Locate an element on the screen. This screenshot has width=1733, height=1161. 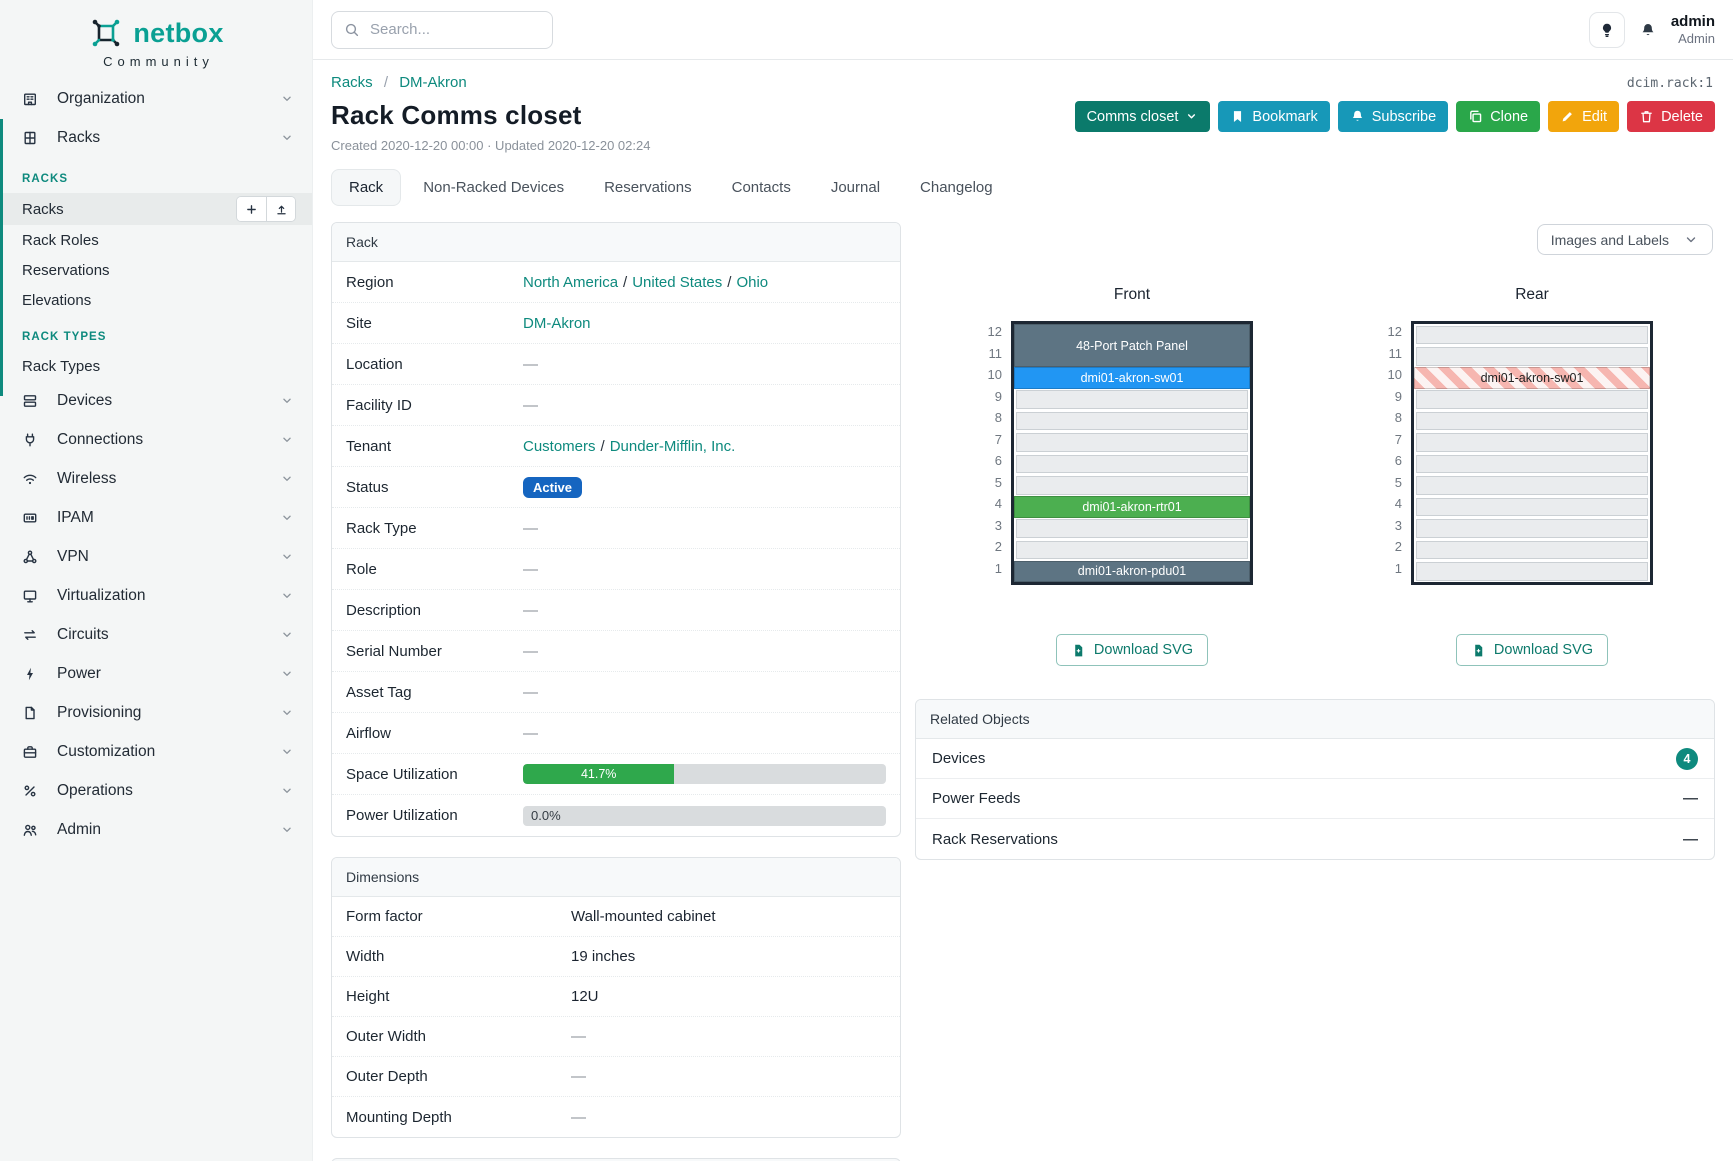
tab-changelog: Changelog is located at coordinates (956, 187).